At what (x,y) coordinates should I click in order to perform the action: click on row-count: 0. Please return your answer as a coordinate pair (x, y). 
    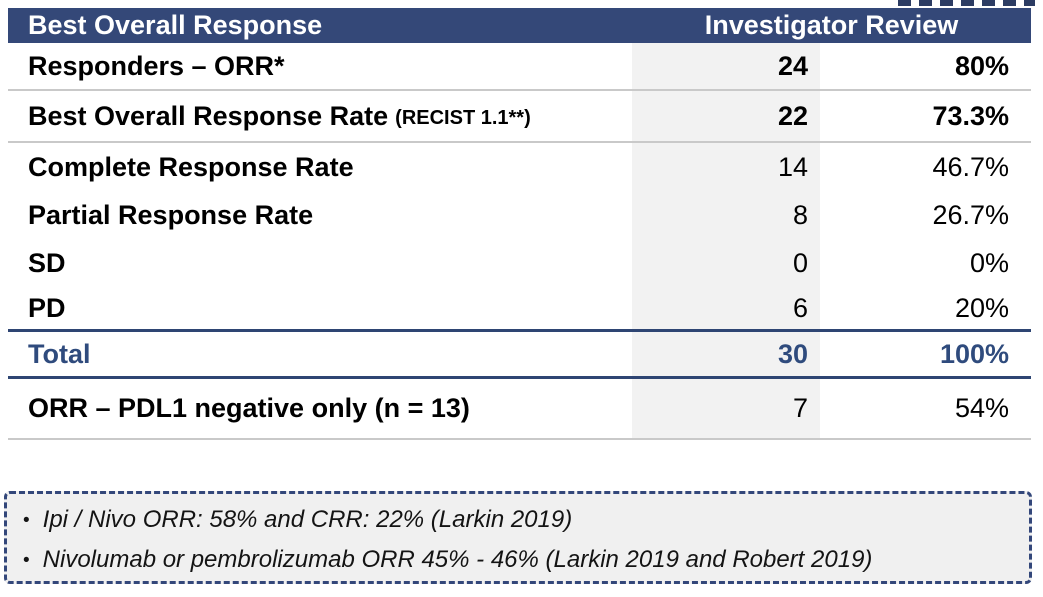
    Looking at the image, I should click on (726, 263).